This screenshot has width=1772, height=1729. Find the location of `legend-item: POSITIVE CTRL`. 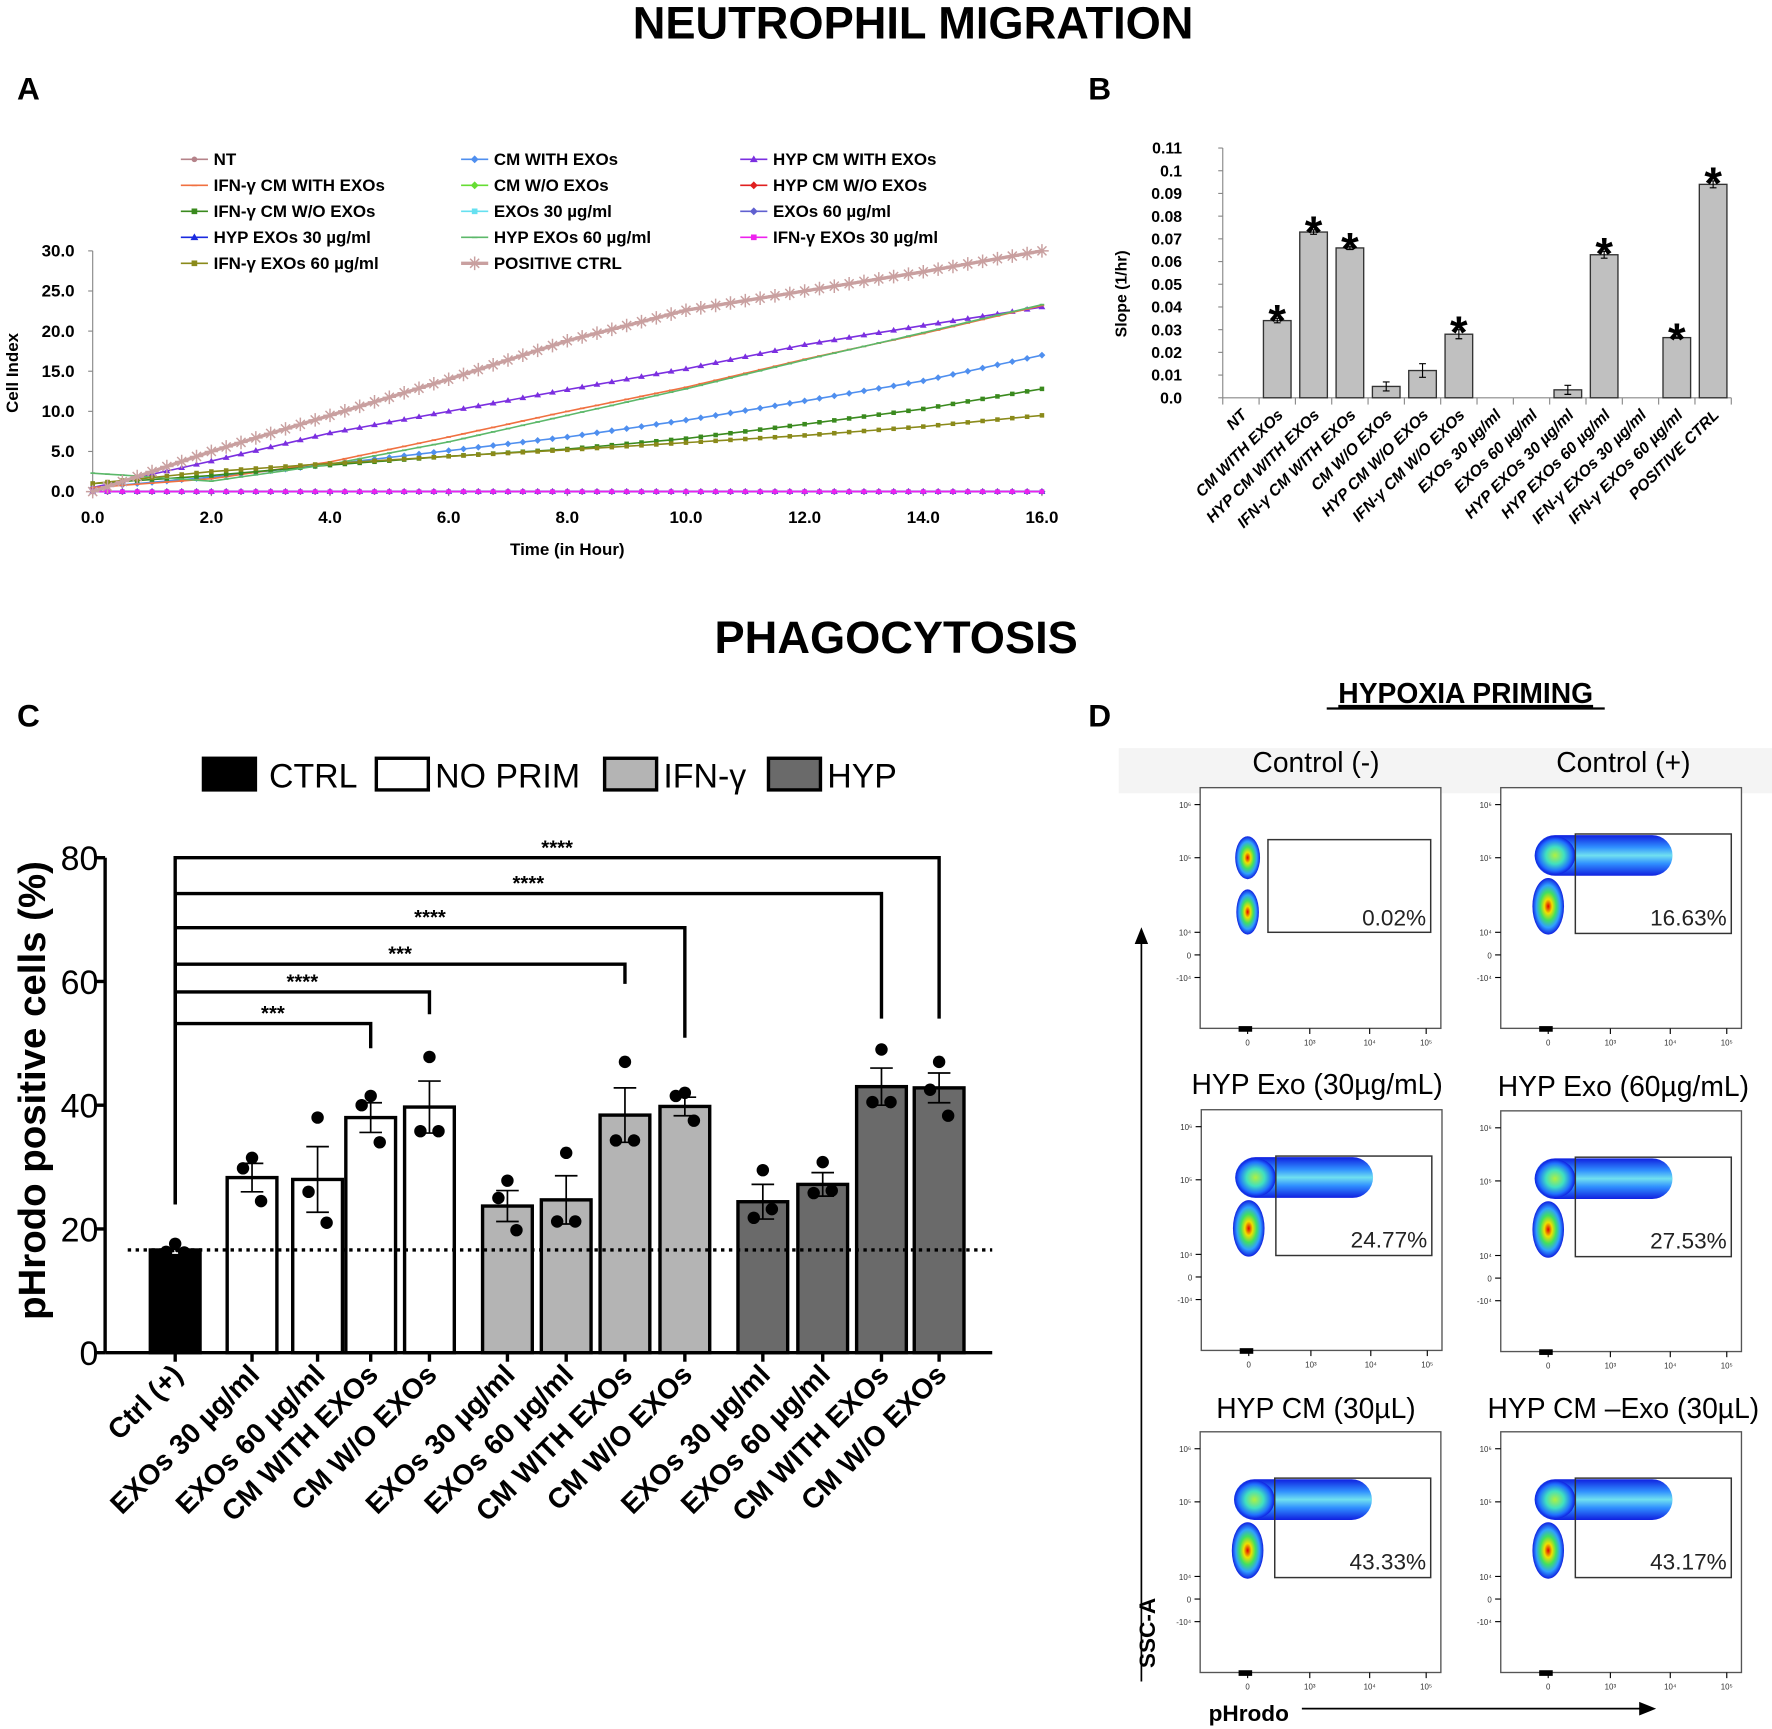

legend-item: POSITIVE CTRL is located at coordinates (541, 263).